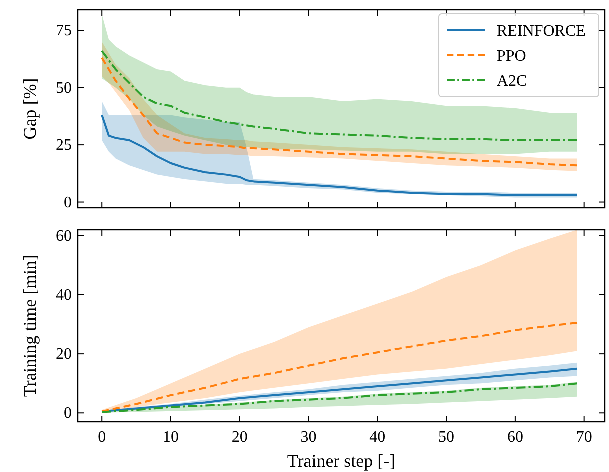  What do you see at coordinates (30, 109) in the screenshot?
I see `y-axis-title: Gap [%]` at bounding box center [30, 109].